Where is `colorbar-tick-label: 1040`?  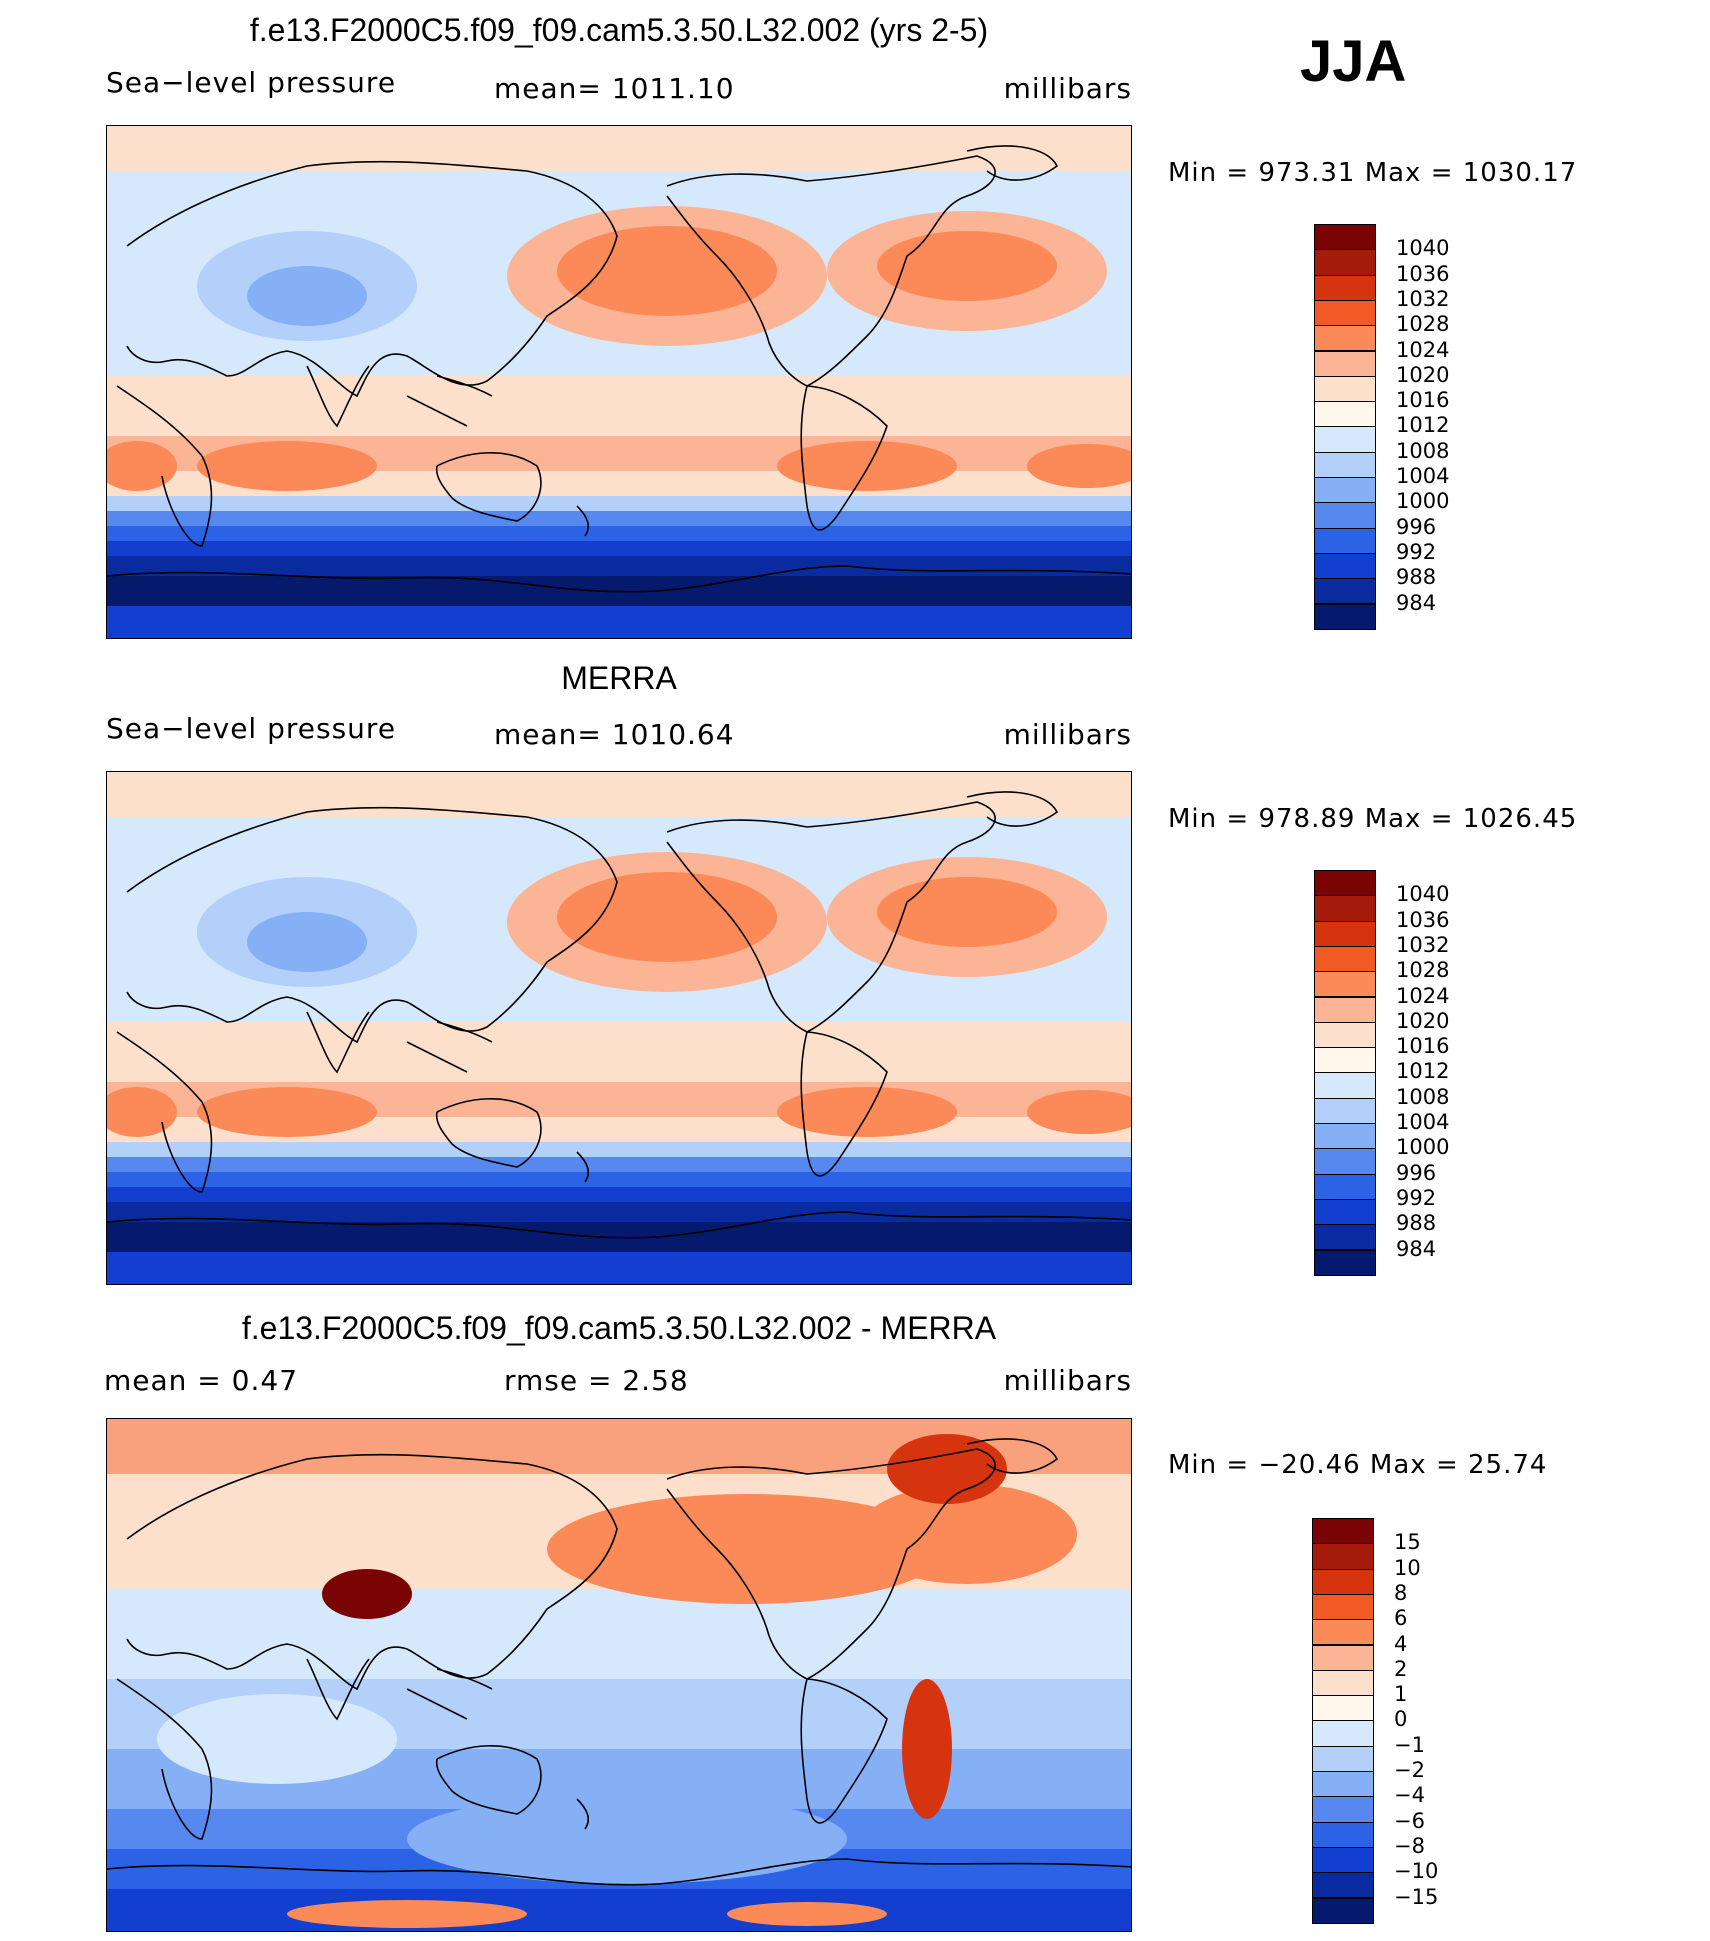
colorbar-tick-label: 1040 is located at coordinates (1423, 248).